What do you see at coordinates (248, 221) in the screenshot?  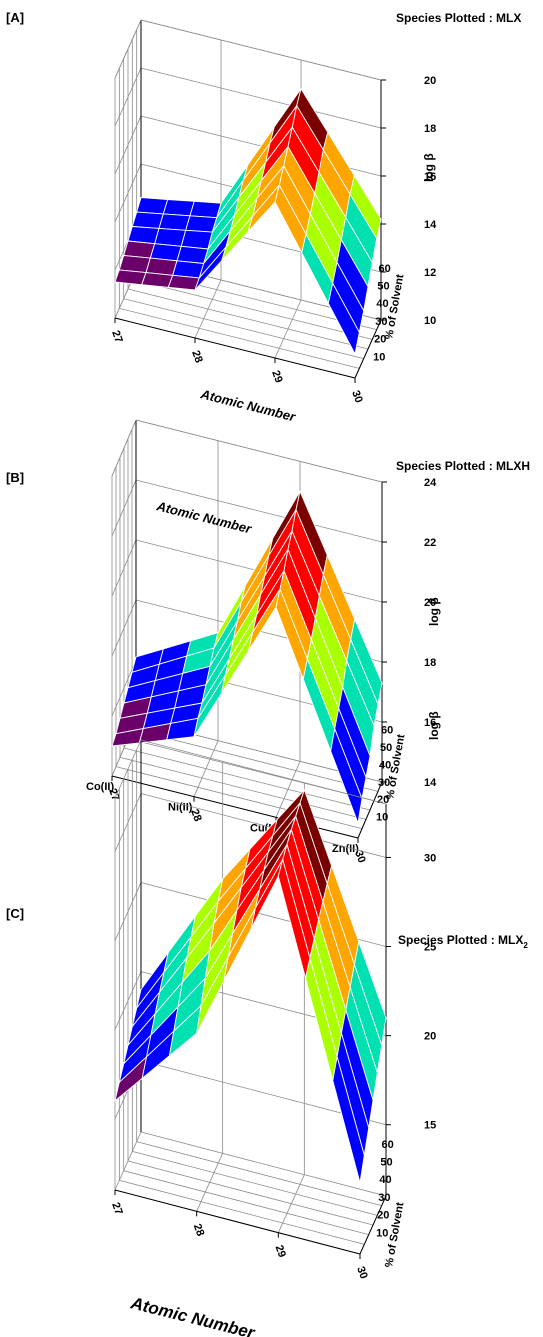 I see `panel-a-surface` at bounding box center [248, 221].